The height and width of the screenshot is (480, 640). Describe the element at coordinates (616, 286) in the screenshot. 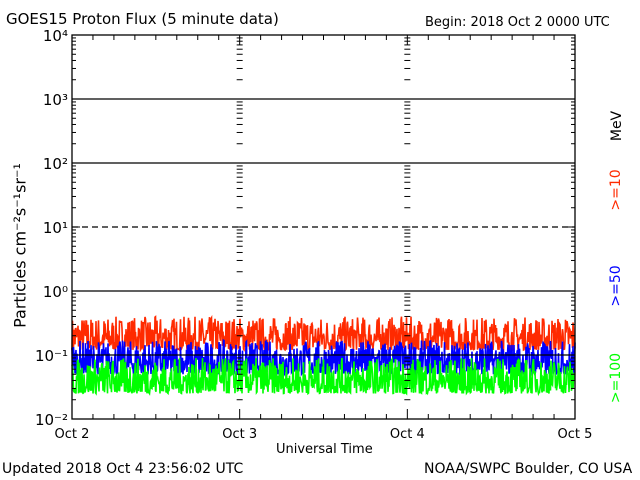

I see `legend-gte50: >=50` at that location.